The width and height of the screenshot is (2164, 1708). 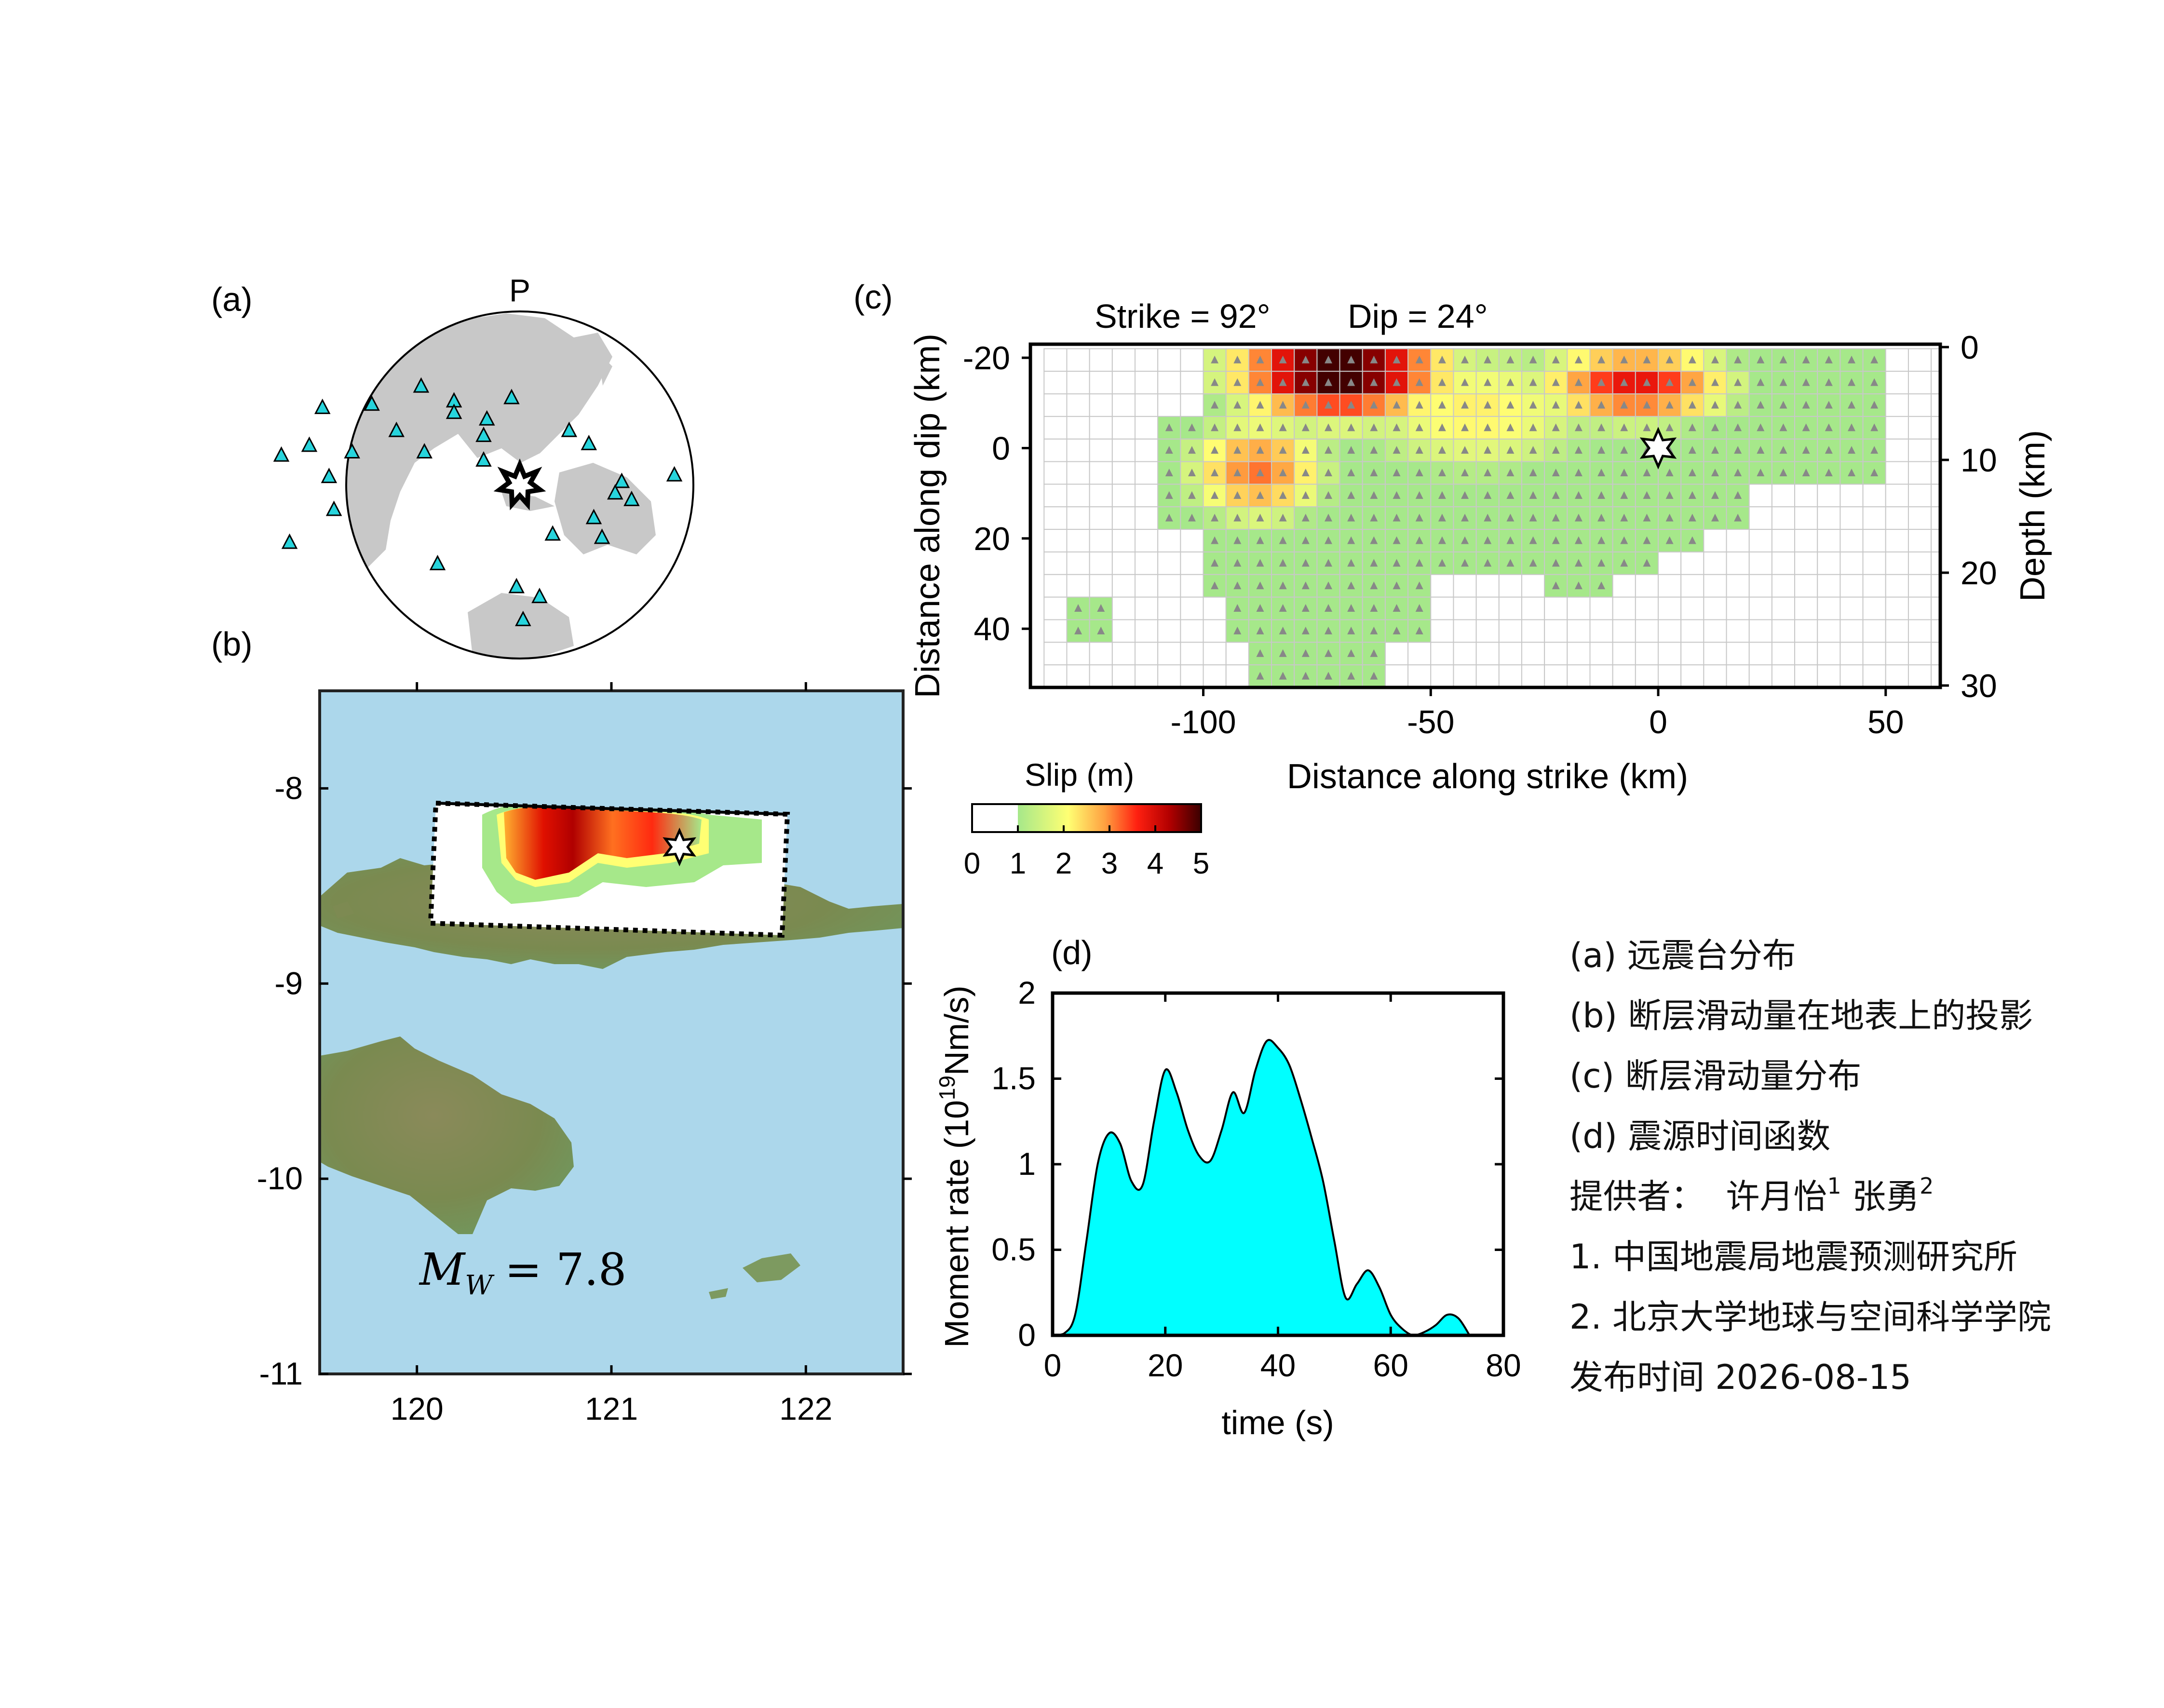 I want to click on caption-a: (a) 远震台分布, so click(x=1682, y=955).